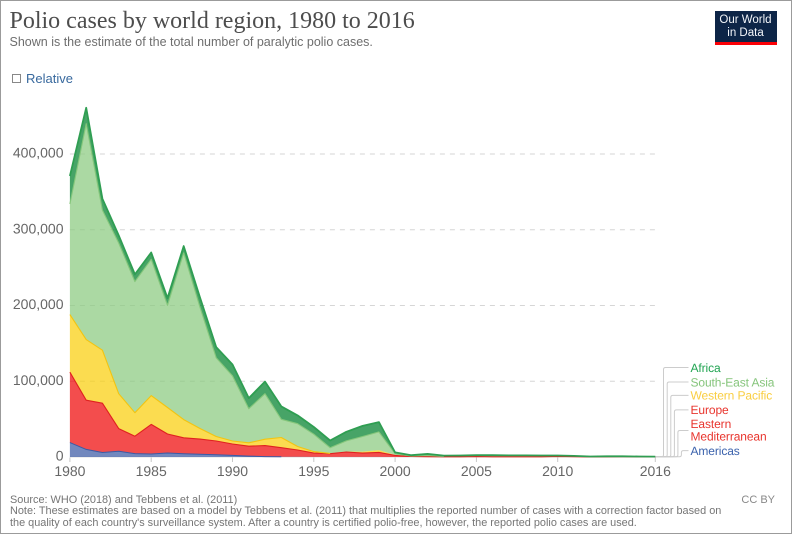 The height and width of the screenshot is (534, 792). I want to click on svg-text: 2016, so click(655, 471).